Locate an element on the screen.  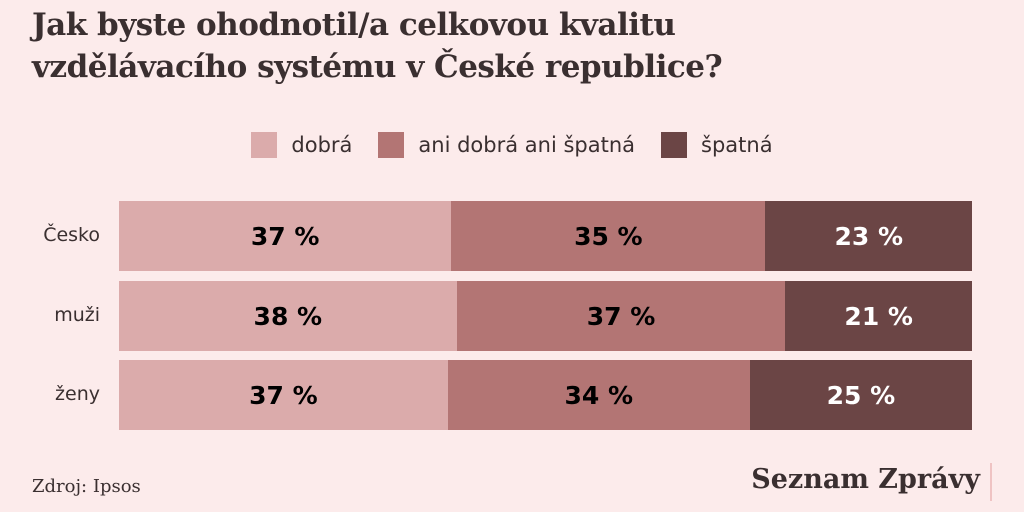
row-label: muži is located at coordinates (77, 315).